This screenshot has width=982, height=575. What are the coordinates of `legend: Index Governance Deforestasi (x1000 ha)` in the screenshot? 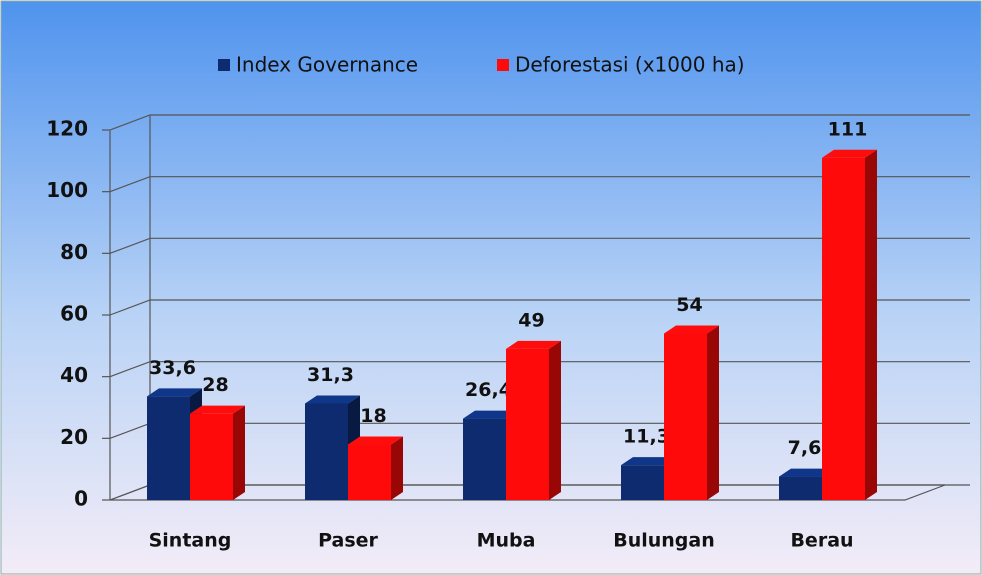 It's located at (481, 65).